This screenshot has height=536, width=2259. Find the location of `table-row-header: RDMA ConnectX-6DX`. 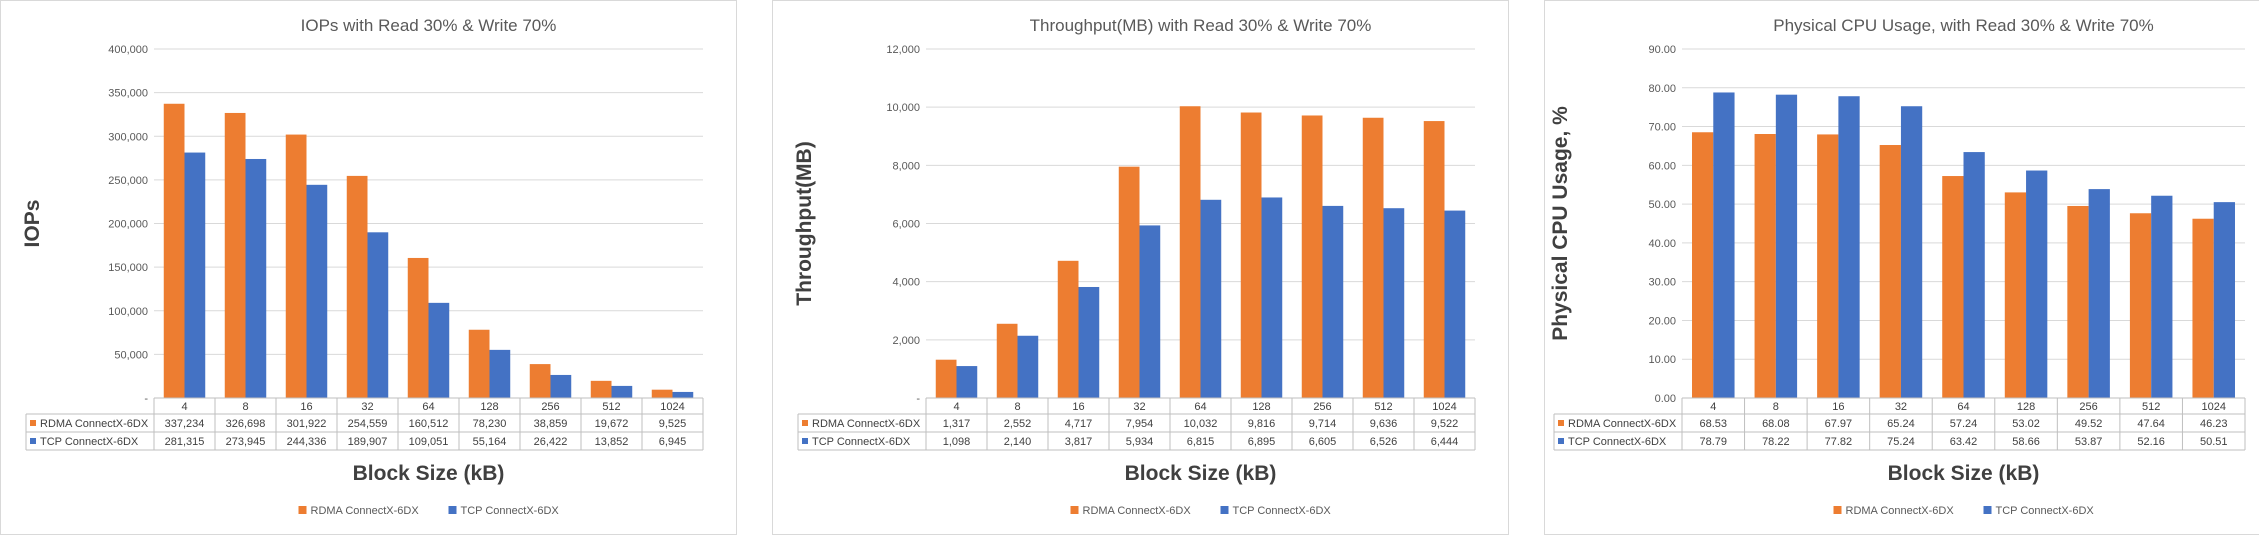

table-row-header: RDMA ConnectX-6DX is located at coordinates (94, 424).